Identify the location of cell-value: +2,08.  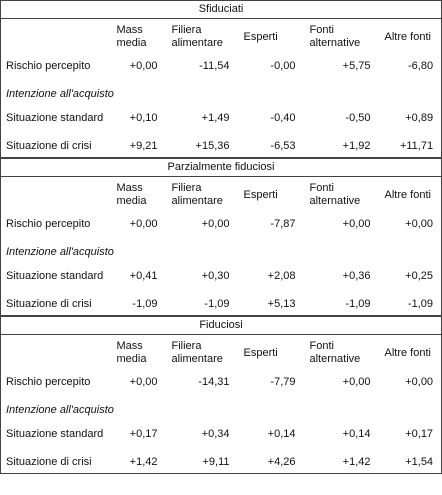
(281, 275).